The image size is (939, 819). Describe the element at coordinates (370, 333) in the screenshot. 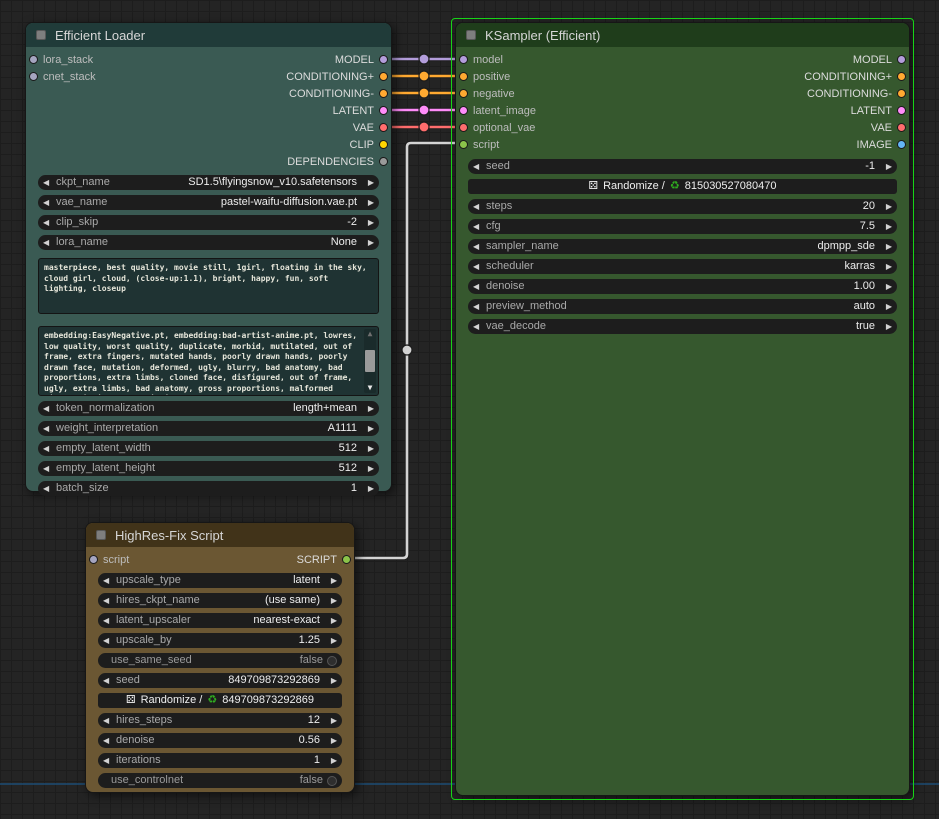

I see `scroll-up-icon: ▲` at that location.